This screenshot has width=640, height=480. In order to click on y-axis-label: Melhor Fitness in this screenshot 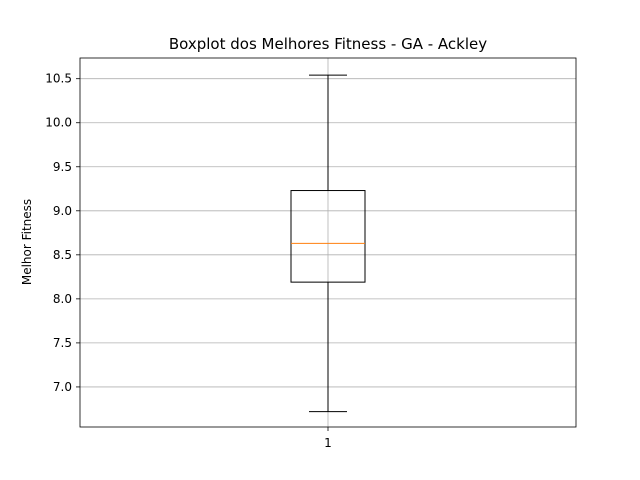, I will do `click(27, 242)`.